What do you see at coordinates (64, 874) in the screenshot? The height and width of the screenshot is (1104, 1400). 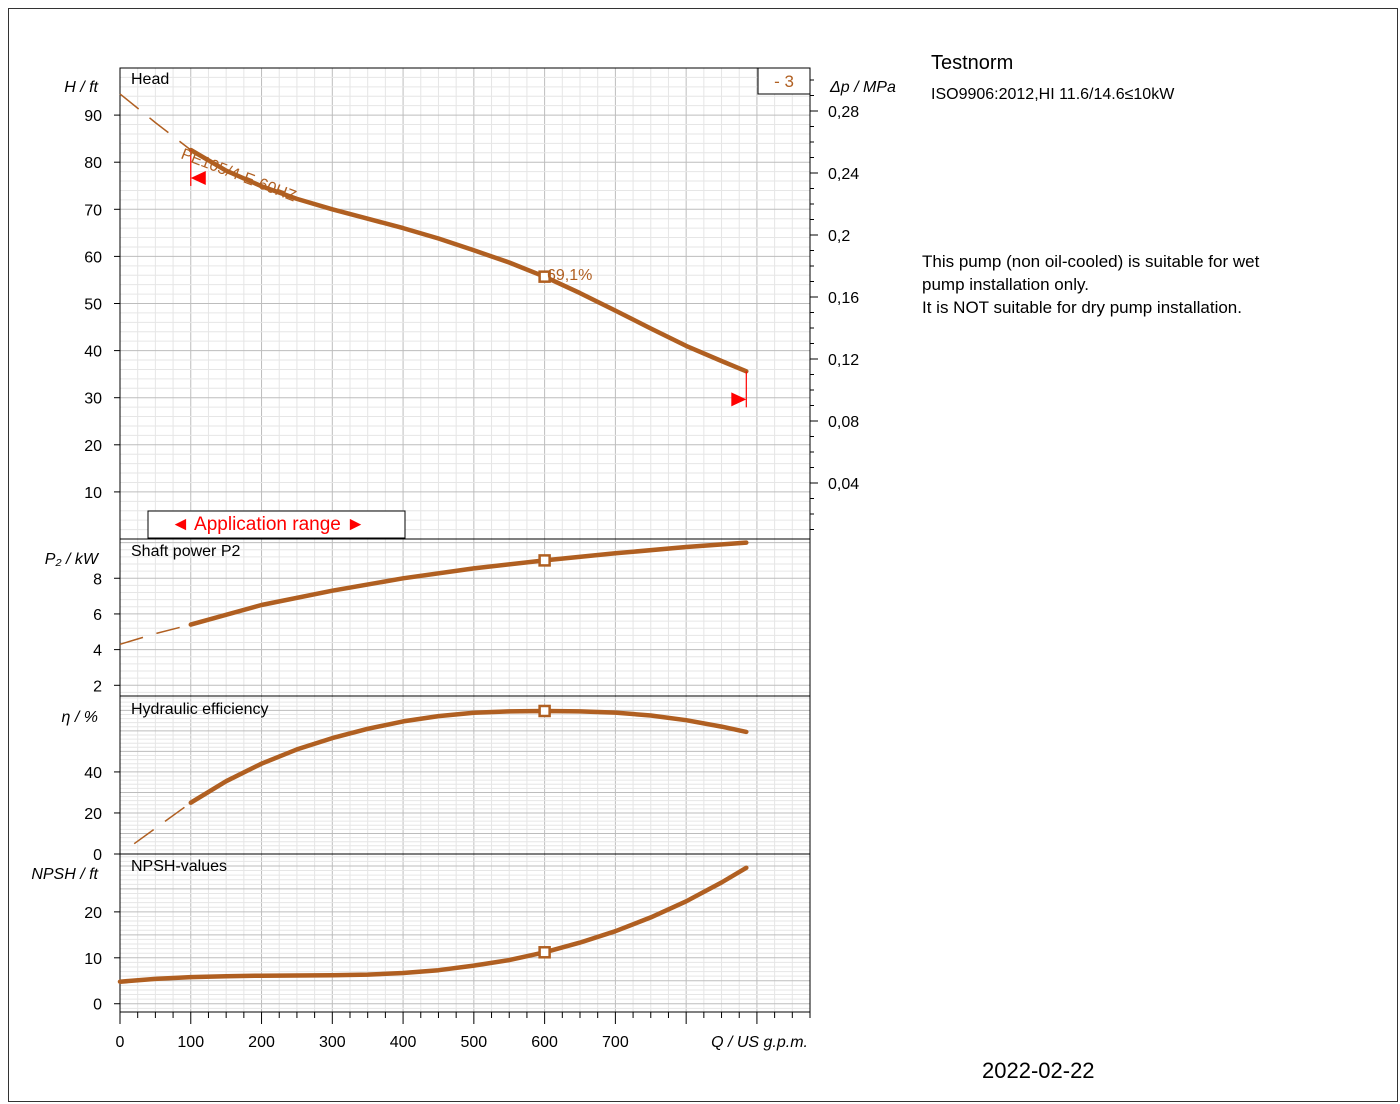 I see `npsh-ylabel: NPSH / ft` at bounding box center [64, 874].